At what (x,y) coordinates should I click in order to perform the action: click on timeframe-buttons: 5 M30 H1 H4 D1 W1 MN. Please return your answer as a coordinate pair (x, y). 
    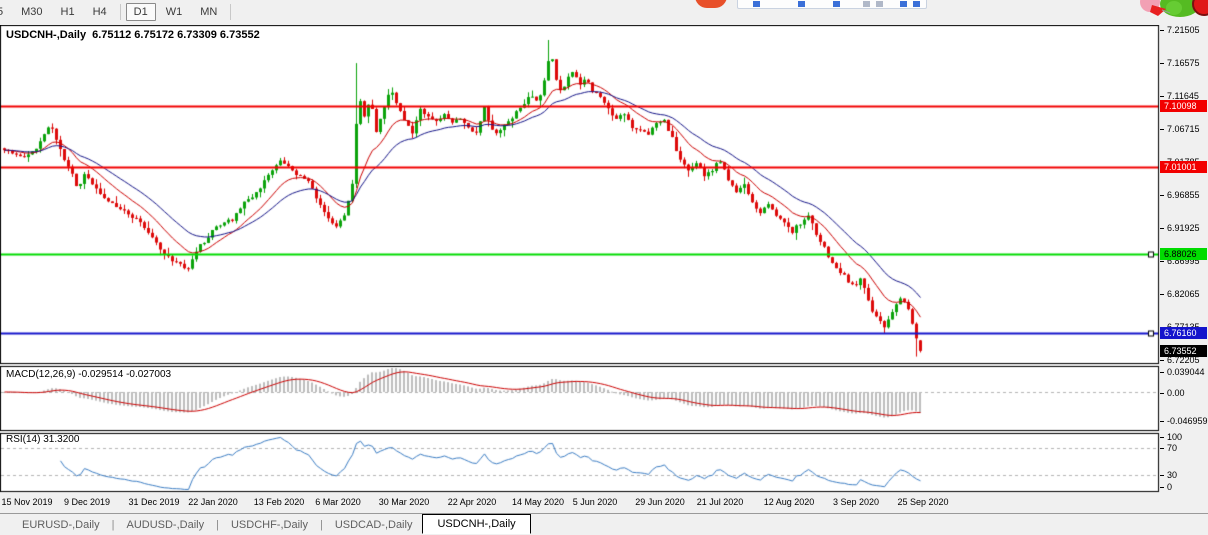
    Looking at the image, I should click on (117, 12).